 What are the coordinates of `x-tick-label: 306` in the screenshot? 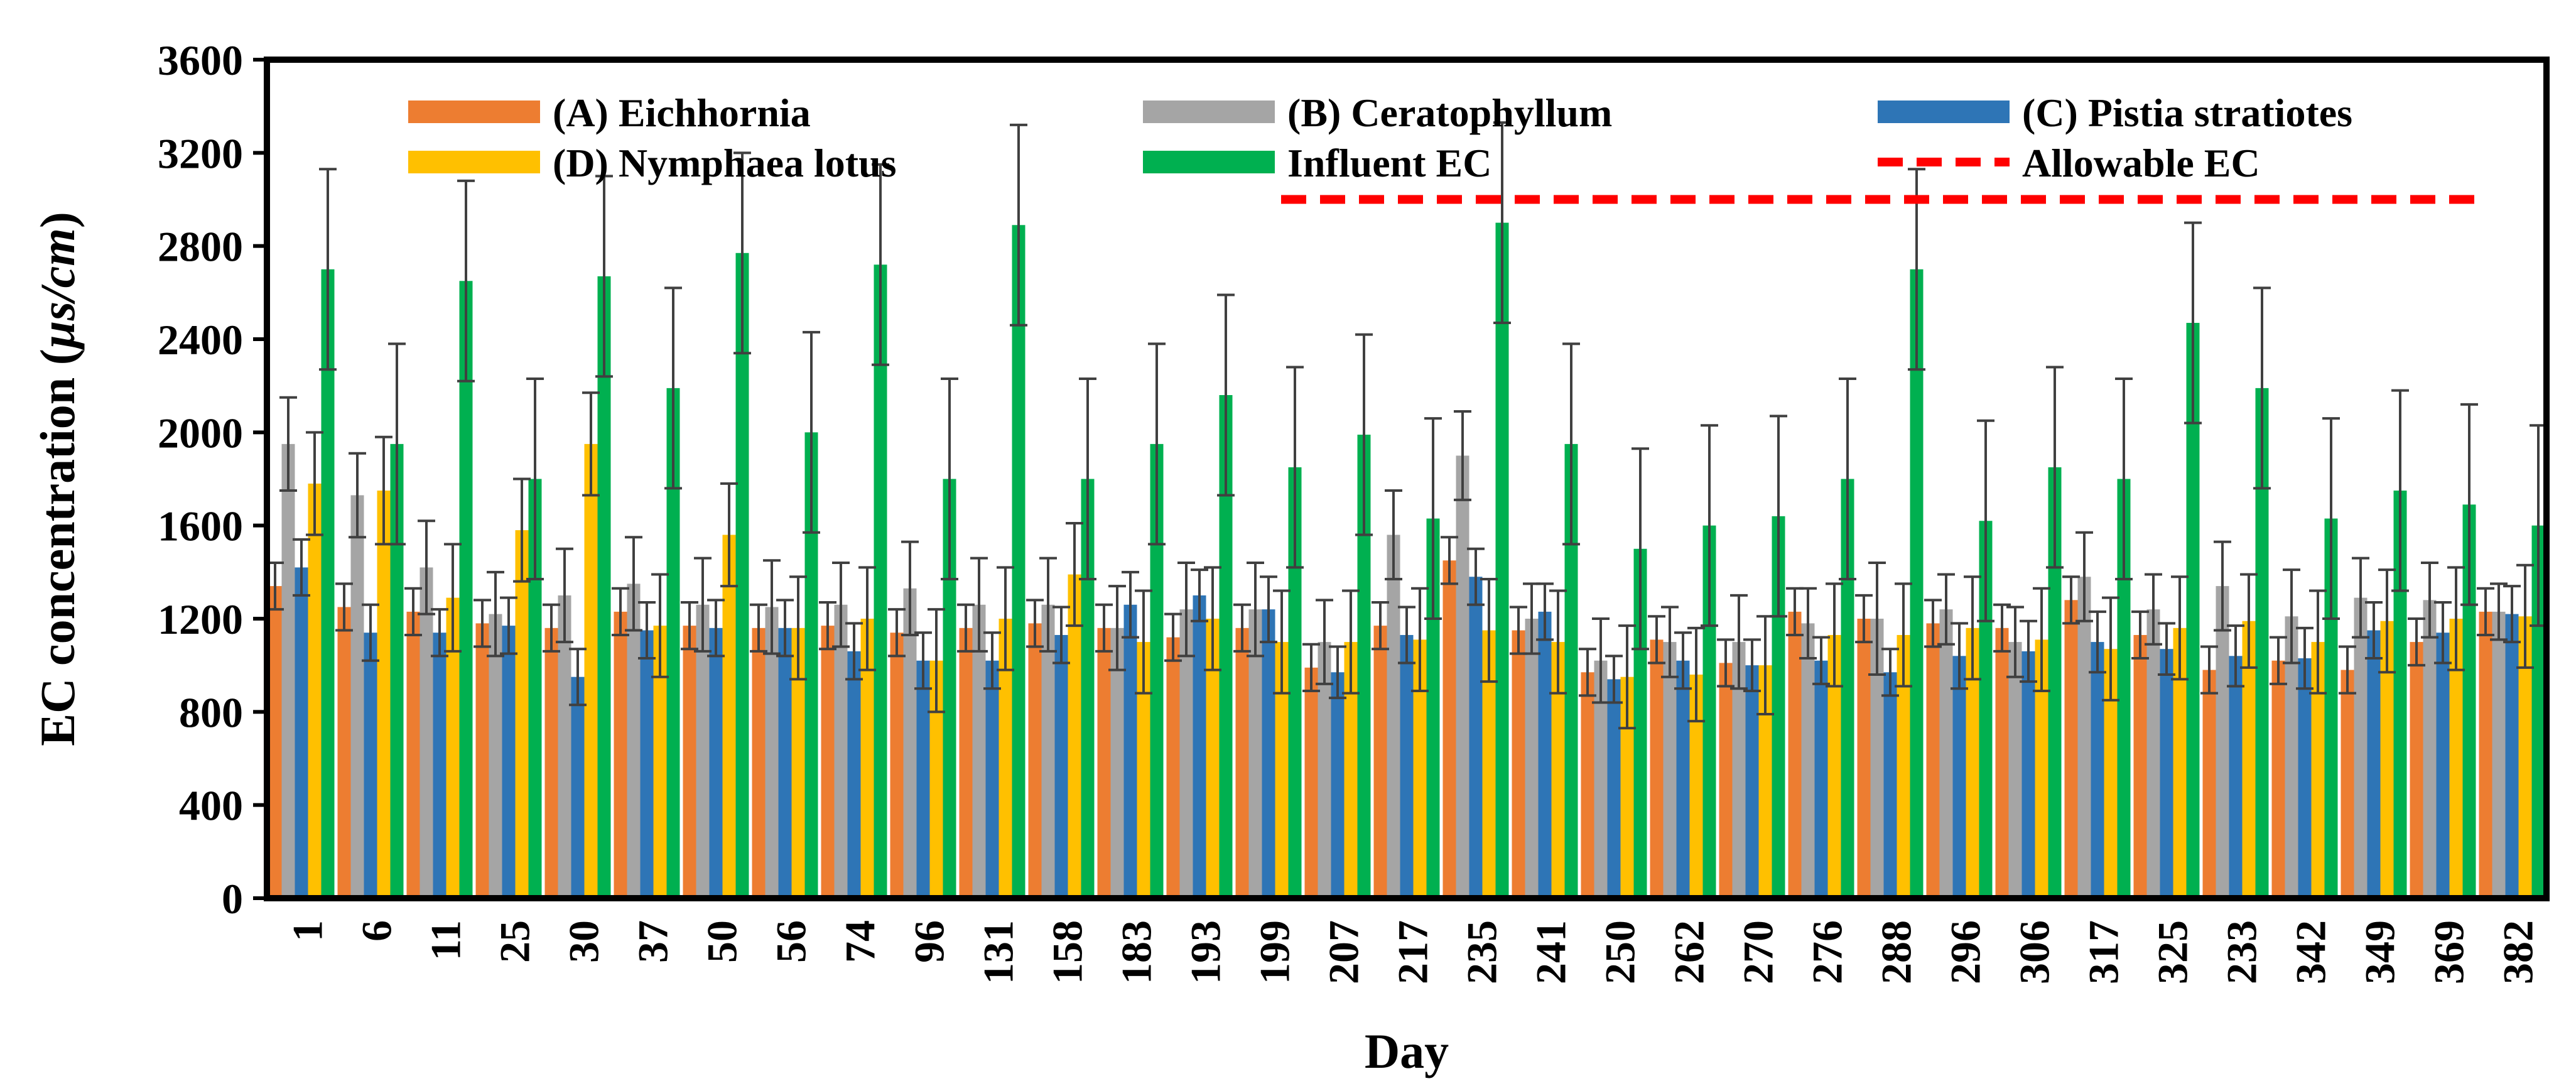 It's located at (2034, 952).